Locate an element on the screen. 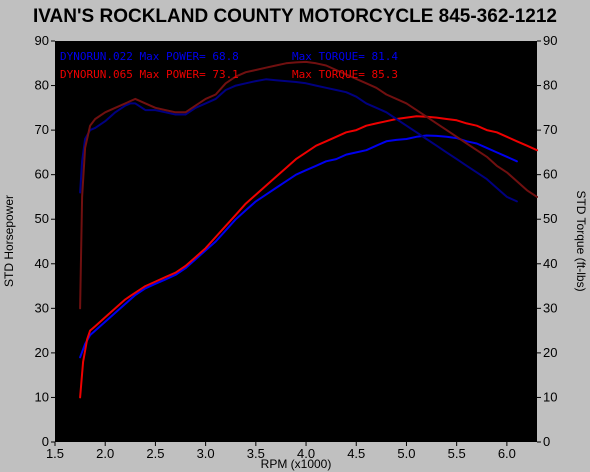 This screenshot has height=472, width=590. legend-entry: DYNORUN.065 Max POWER= 73.1 is located at coordinates (149, 74).